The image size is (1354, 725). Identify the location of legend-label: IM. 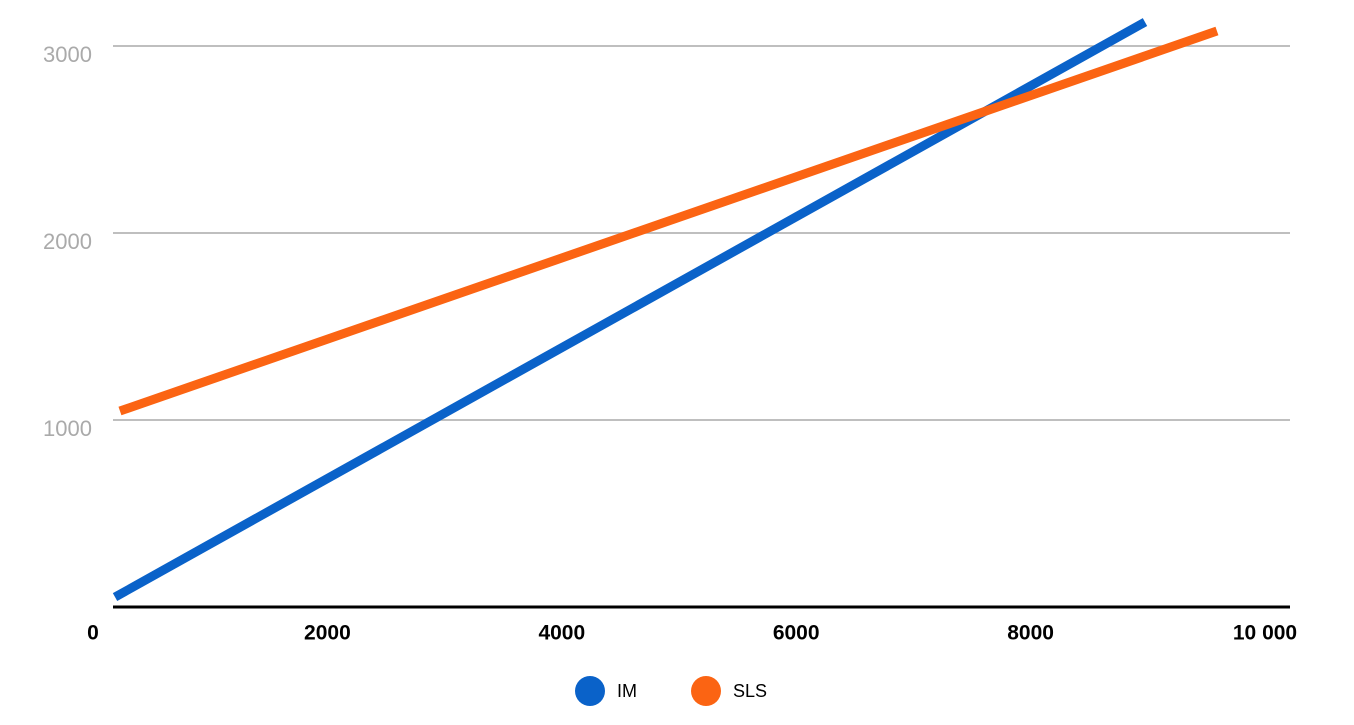
(627, 691).